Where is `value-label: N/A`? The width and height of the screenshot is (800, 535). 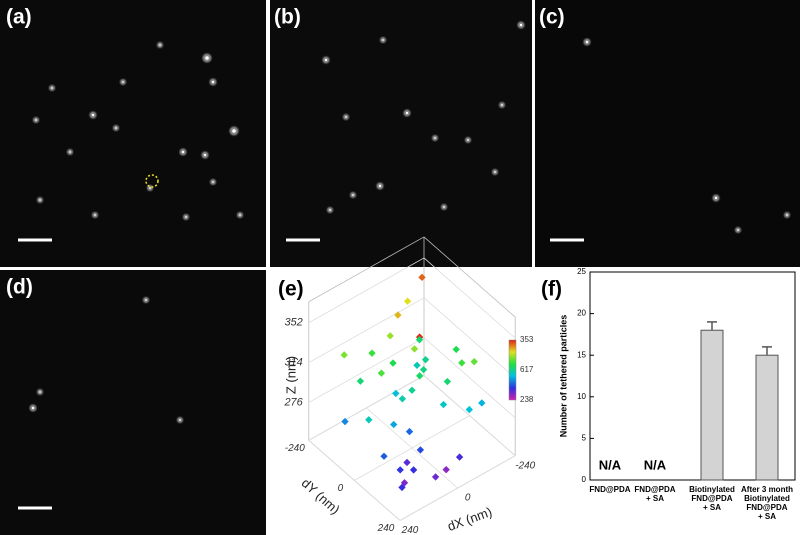
value-label: N/A is located at coordinates (655, 464).